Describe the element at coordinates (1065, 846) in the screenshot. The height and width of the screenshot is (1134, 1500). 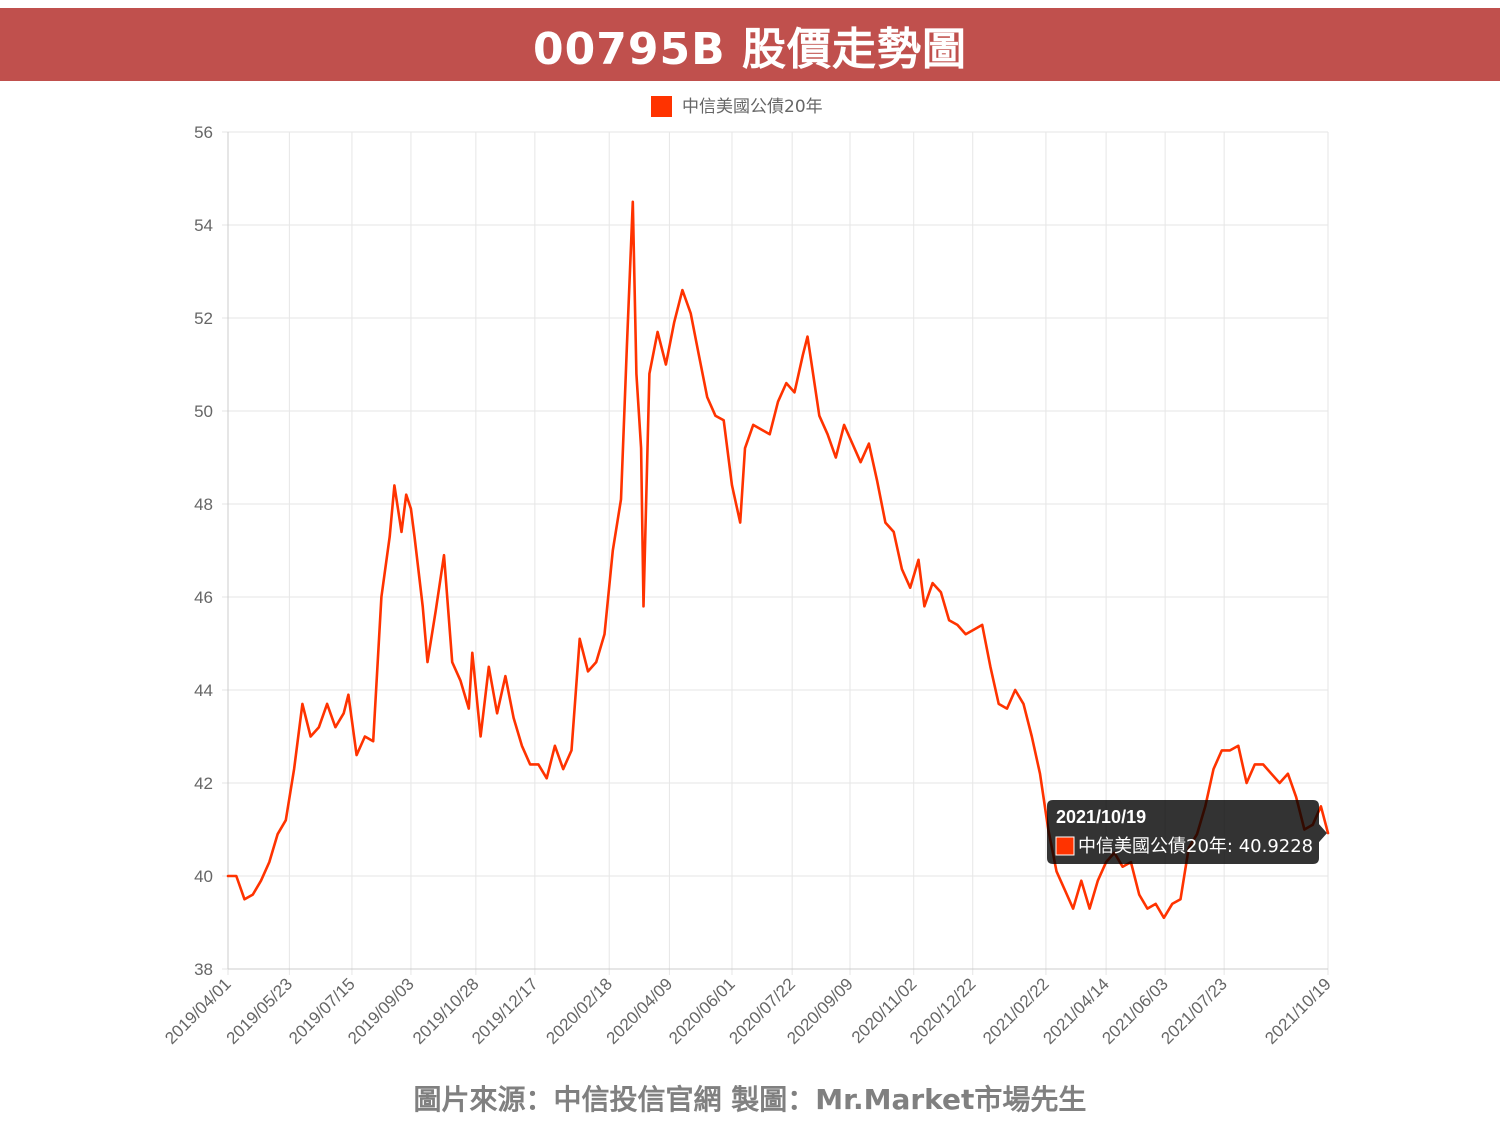
I see `tooltip-swatch` at that location.